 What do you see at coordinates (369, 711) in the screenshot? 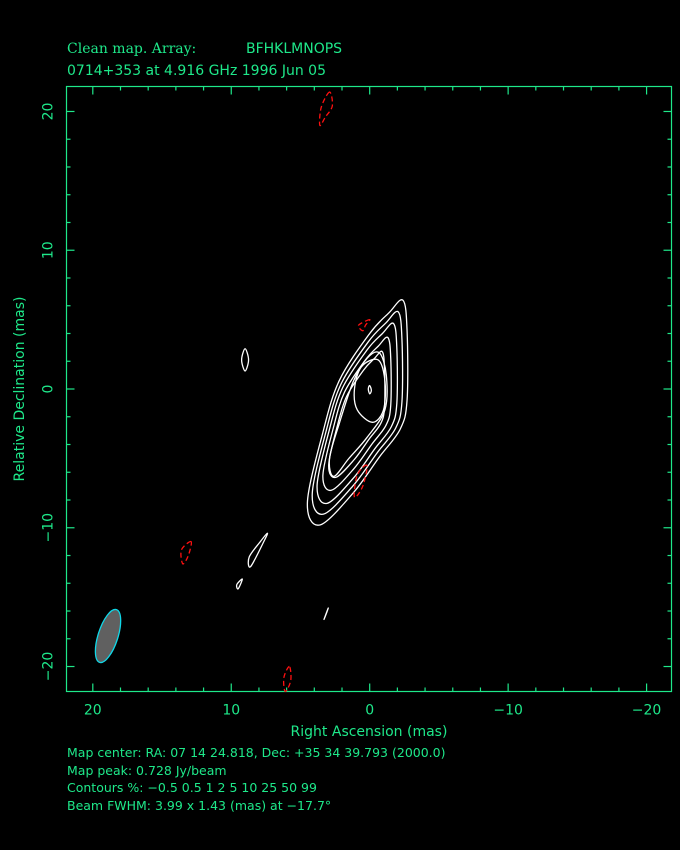
I see `x-tick-label: 0` at bounding box center [369, 711].